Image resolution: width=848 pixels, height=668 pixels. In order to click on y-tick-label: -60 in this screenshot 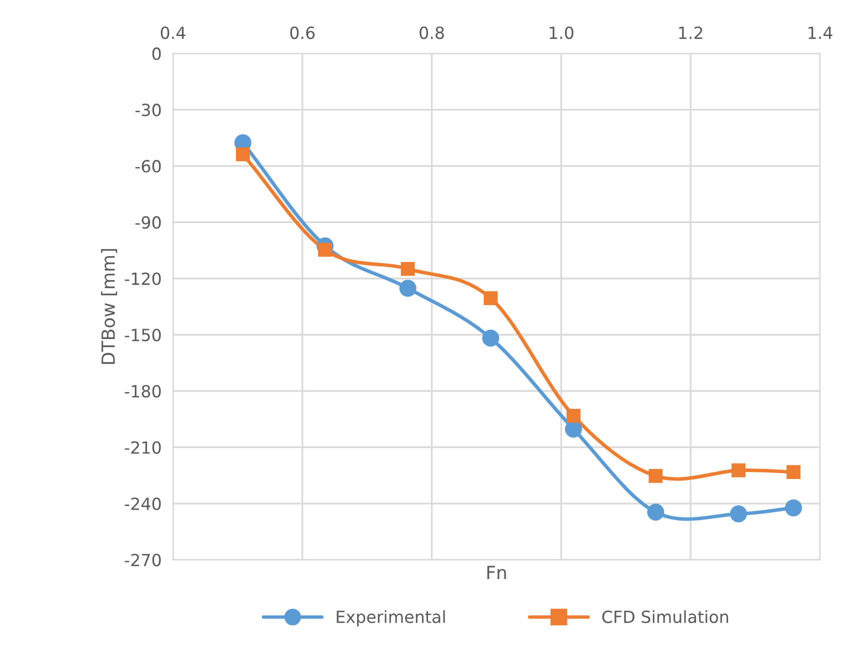, I will do `click(148, 166)`.